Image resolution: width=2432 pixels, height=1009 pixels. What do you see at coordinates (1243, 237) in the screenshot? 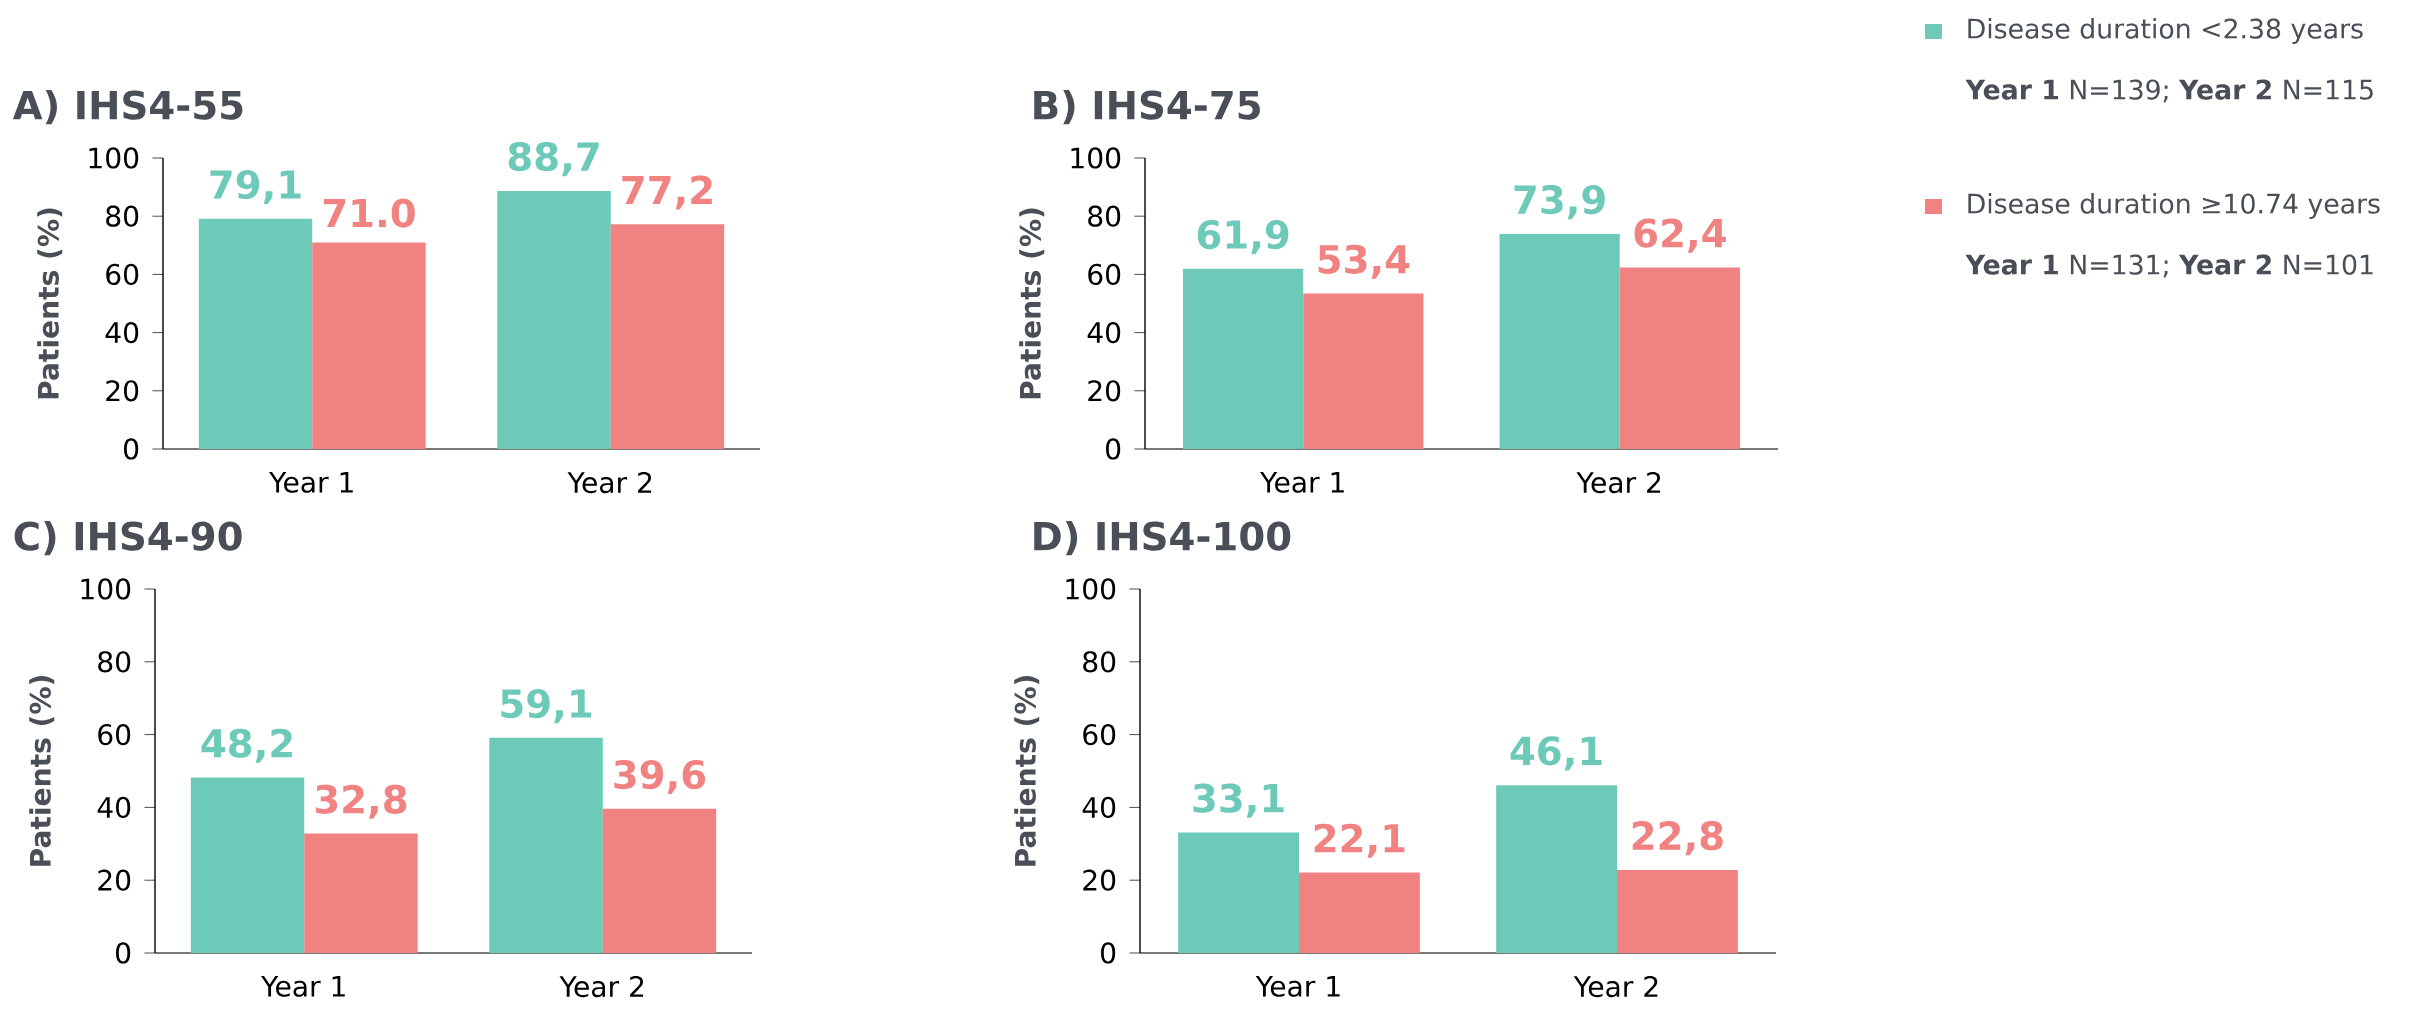
I see `data-label: 61,9` at bounding box center [1243, 237].